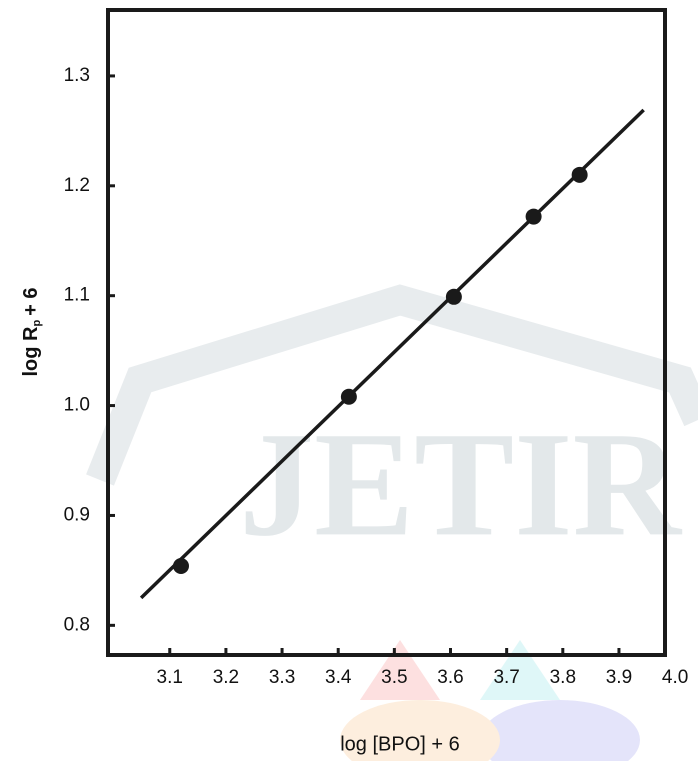  What do you see at coordinates (450, 677) in the screenshot?
I see `x-tick-label: 3.6` at bounding box center [450, 677].